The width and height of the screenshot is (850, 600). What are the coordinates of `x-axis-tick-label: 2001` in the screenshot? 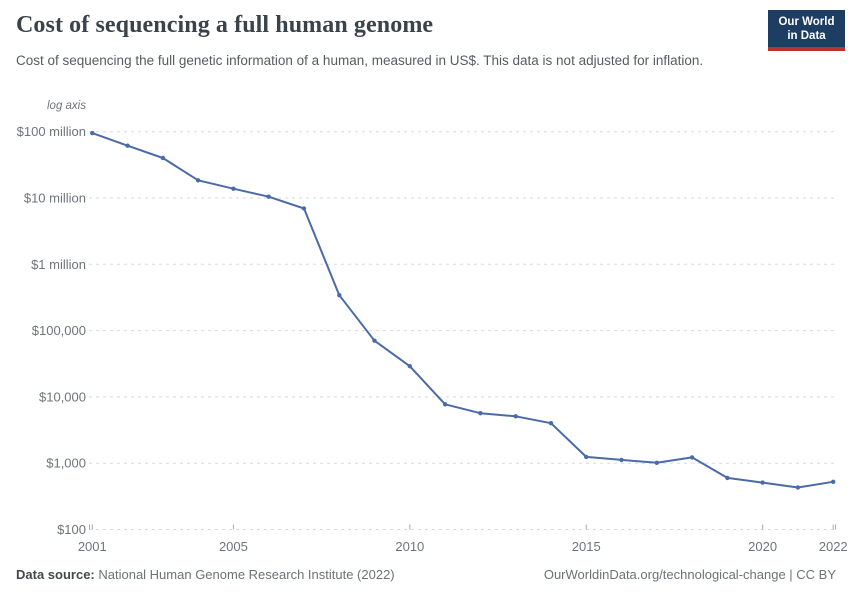 It's located at (92, 546).